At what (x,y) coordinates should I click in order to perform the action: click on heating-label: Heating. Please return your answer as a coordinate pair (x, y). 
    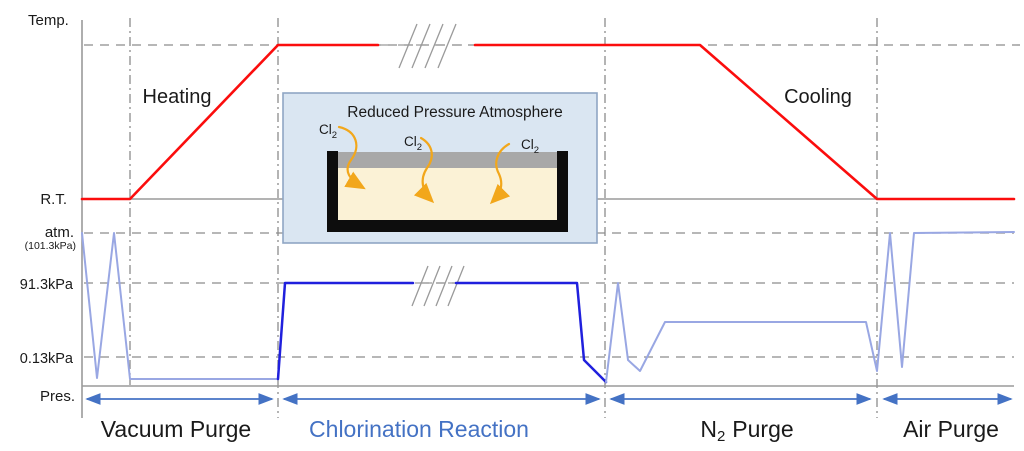
    Looking at the image, I should click on (177, 97).